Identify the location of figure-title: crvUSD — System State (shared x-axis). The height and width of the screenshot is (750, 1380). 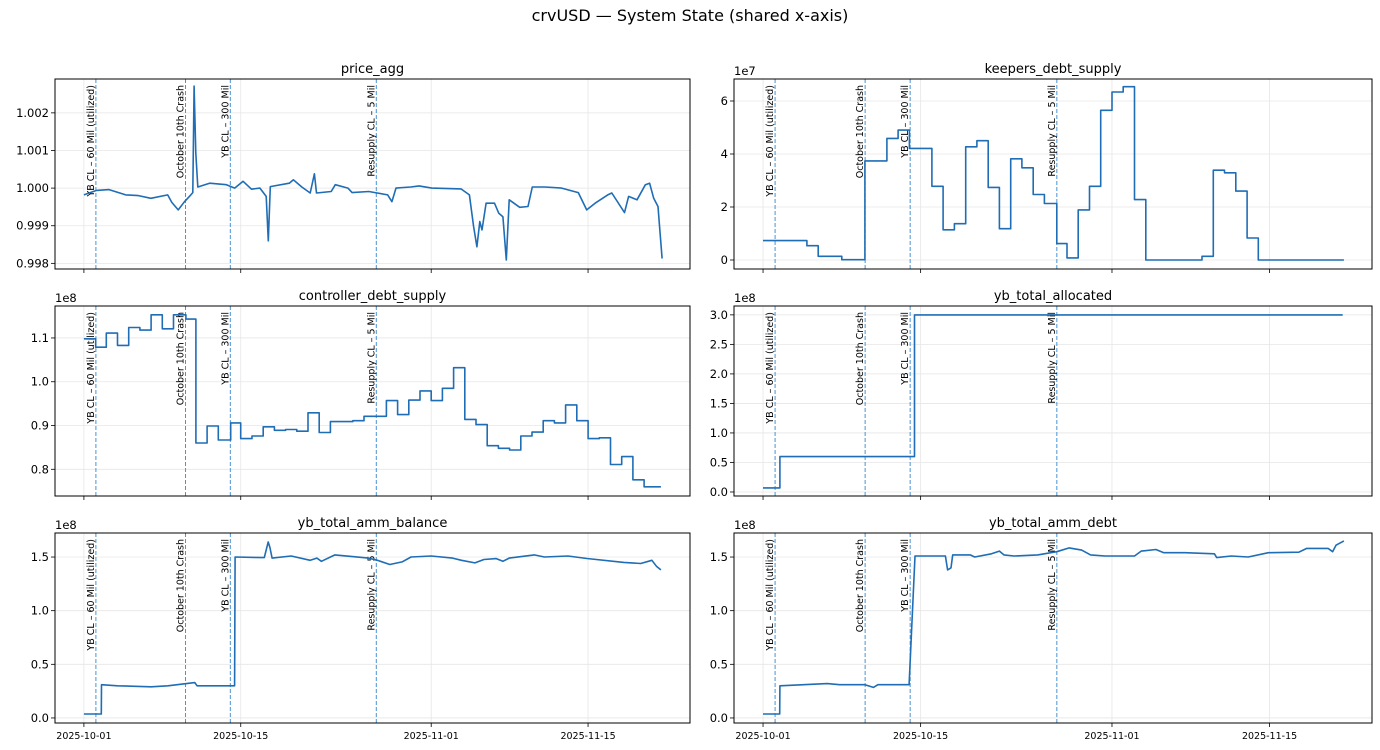
(690, 15).